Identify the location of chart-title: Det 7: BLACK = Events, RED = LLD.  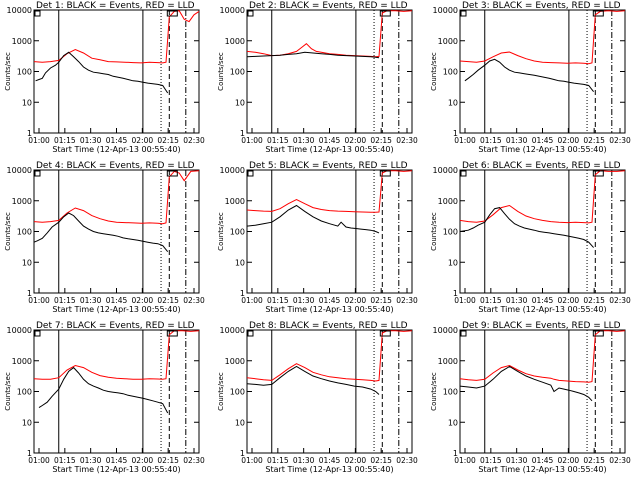
(115, 326).